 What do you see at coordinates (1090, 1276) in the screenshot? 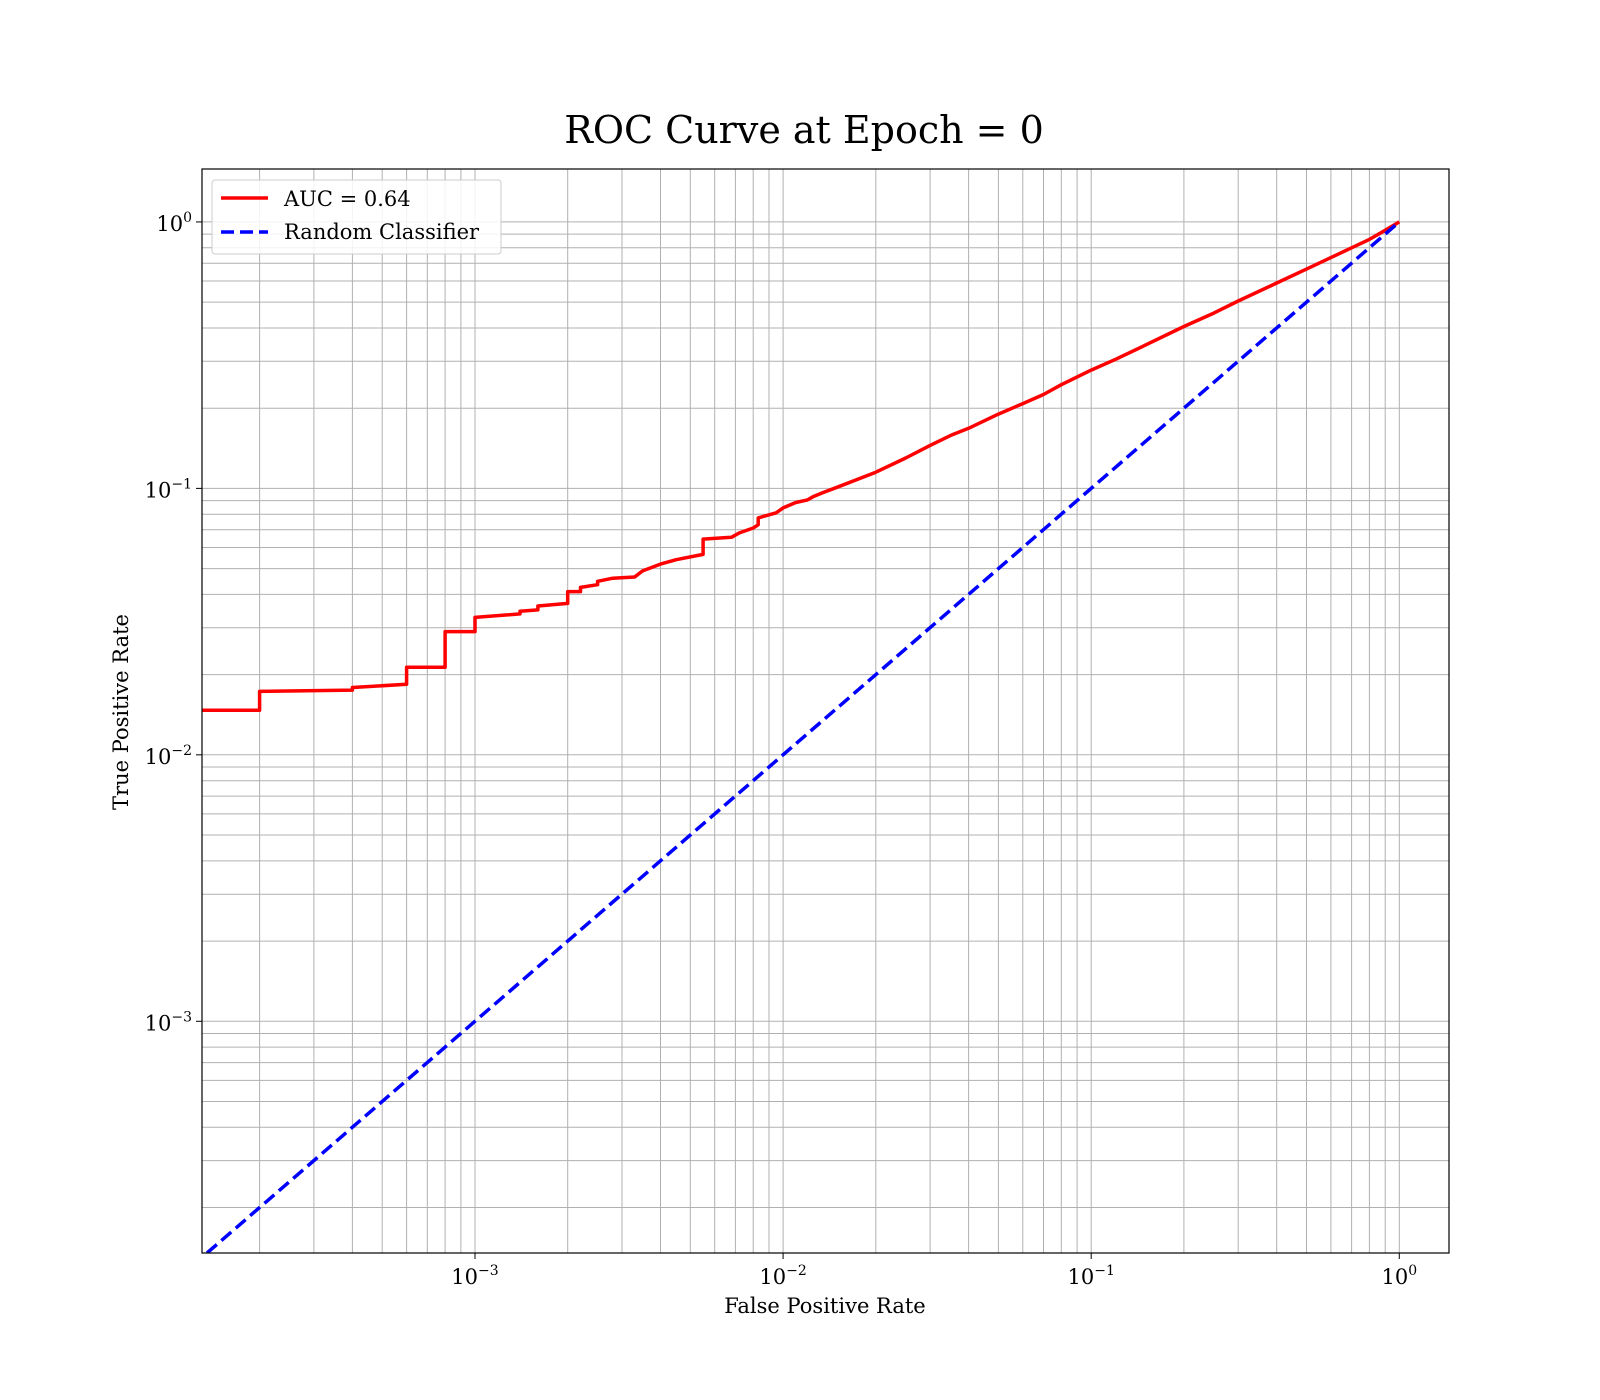
I see `x-tick-label: 10⁻¹` at bounding box center [1090, 1276].